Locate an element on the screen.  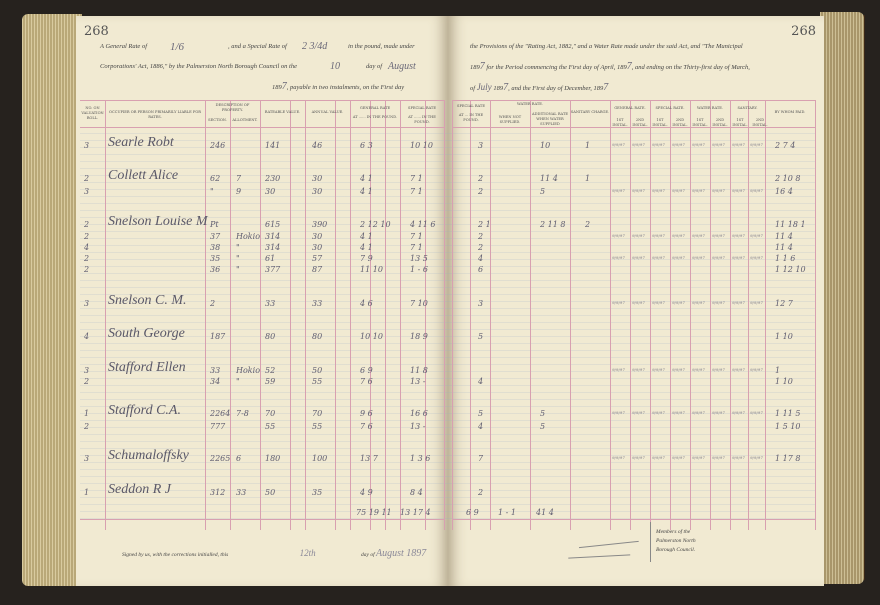
allotment: 33 is located at coordinates (241, 492).